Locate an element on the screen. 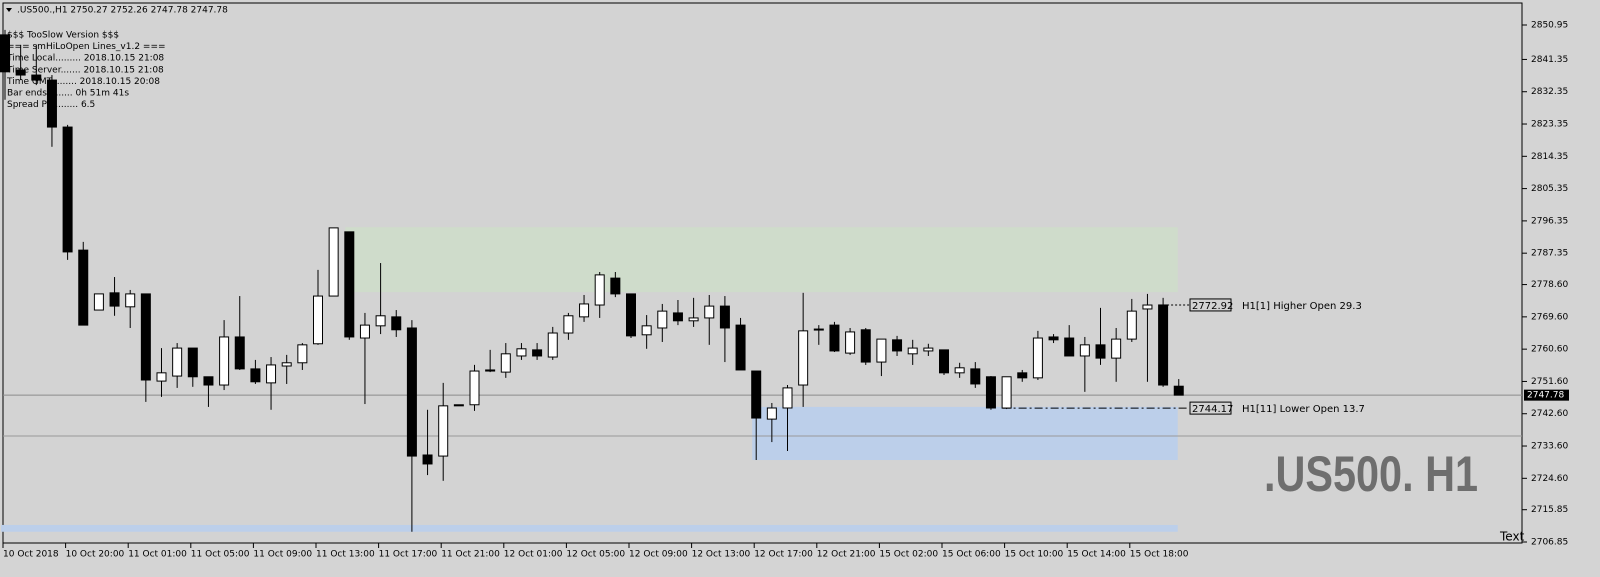 The image size is (1600, 577). level-label: H1[1] Higher Open 29.3 is located at coordinates (1302, 306).